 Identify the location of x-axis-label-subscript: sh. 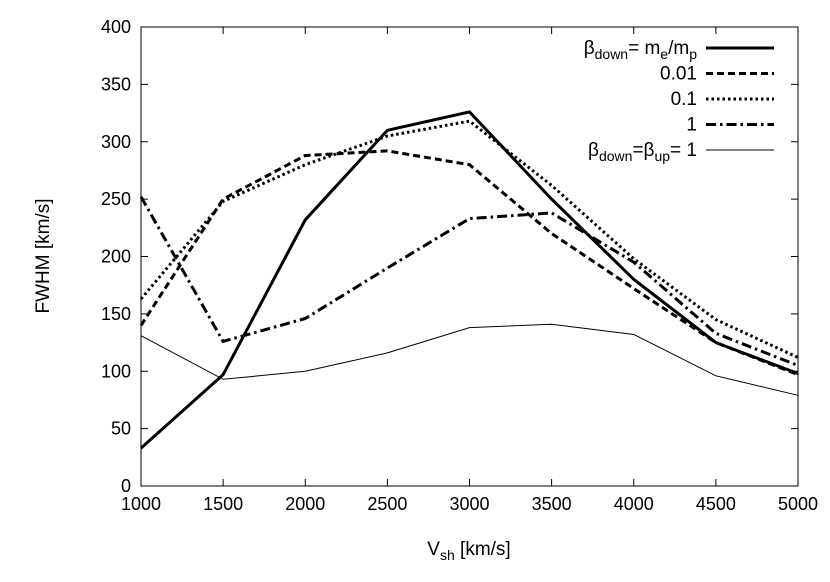
(447, 555).